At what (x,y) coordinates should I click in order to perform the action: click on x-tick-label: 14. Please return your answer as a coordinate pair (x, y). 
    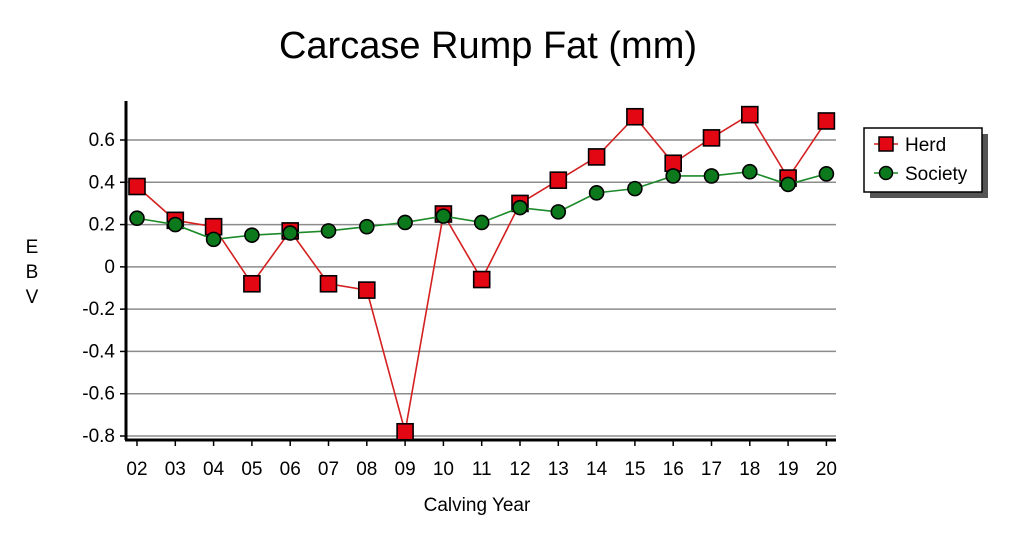
    Looking at the image, I should click on (597, 469).